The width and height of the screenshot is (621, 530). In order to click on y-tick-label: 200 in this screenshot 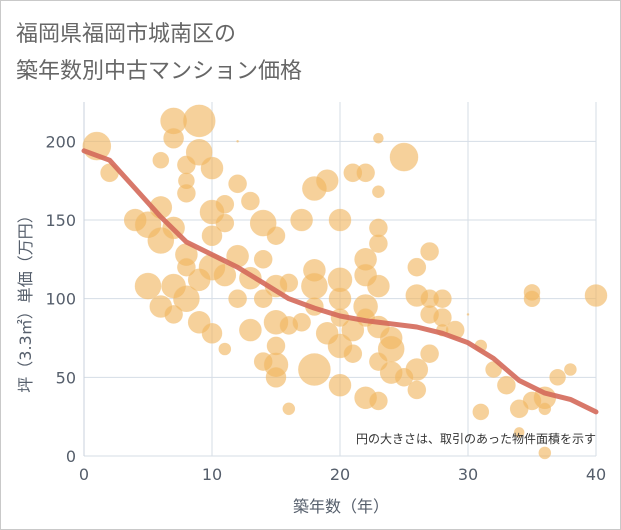, I will do `click(60, 141)`.